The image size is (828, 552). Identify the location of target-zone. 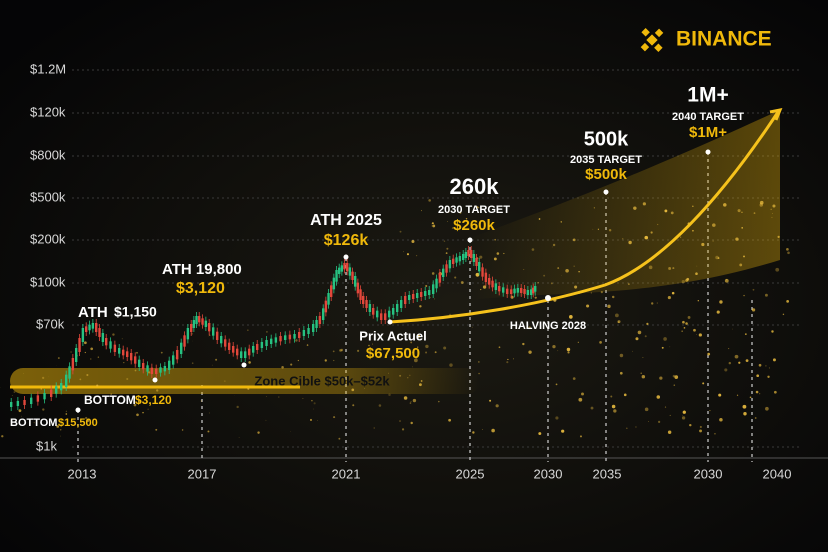
(245, 381).